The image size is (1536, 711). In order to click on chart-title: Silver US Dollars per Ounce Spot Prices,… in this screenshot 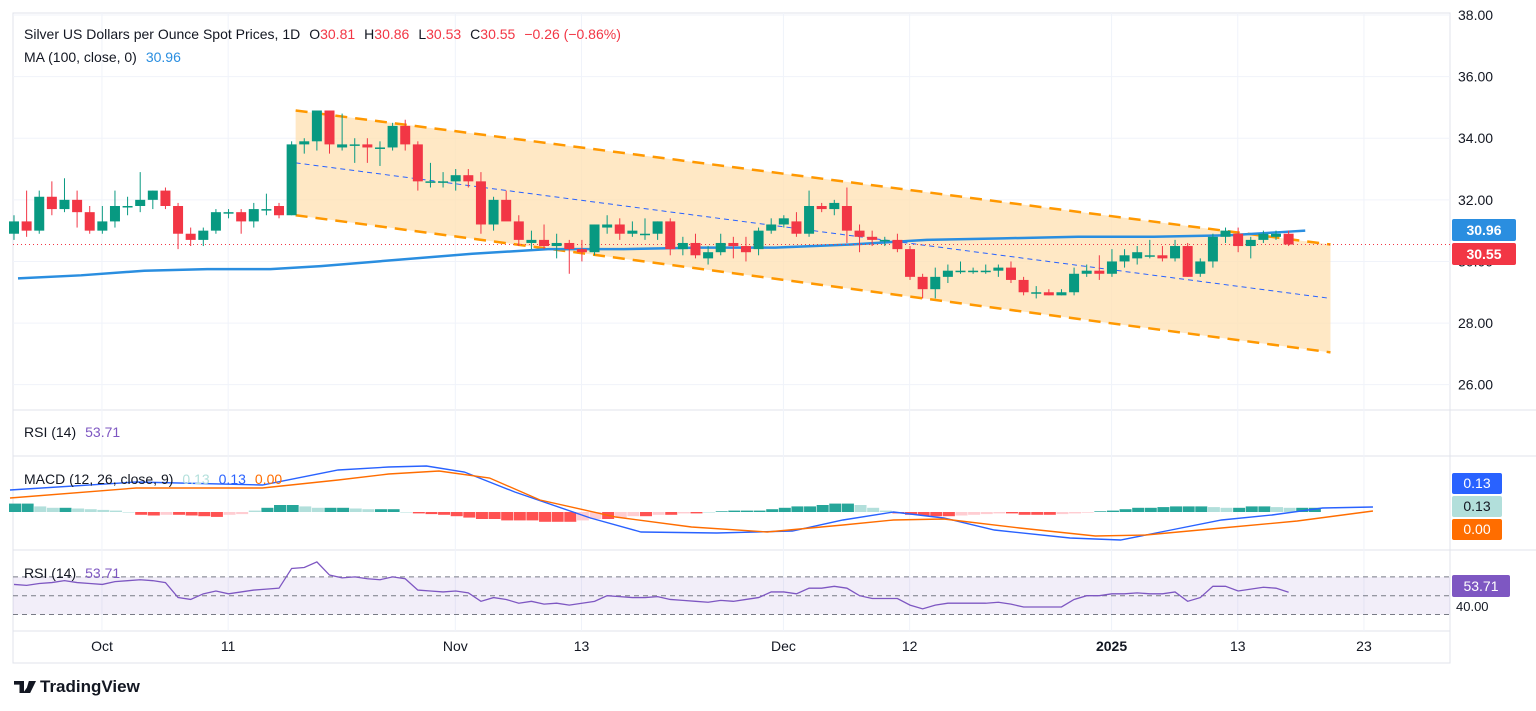, I will do `click(162, 34)`.